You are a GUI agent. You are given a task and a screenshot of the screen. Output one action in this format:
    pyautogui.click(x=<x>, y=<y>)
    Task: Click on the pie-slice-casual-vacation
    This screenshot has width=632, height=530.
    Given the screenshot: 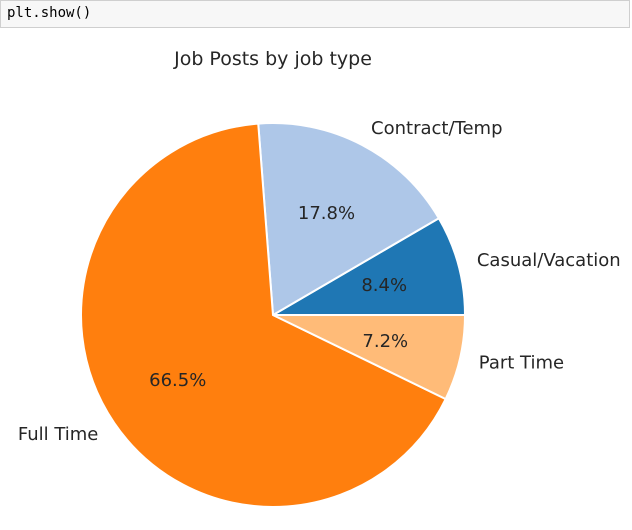 What is the action you would take?
    pyautogui.click(x=368, y=266)
    